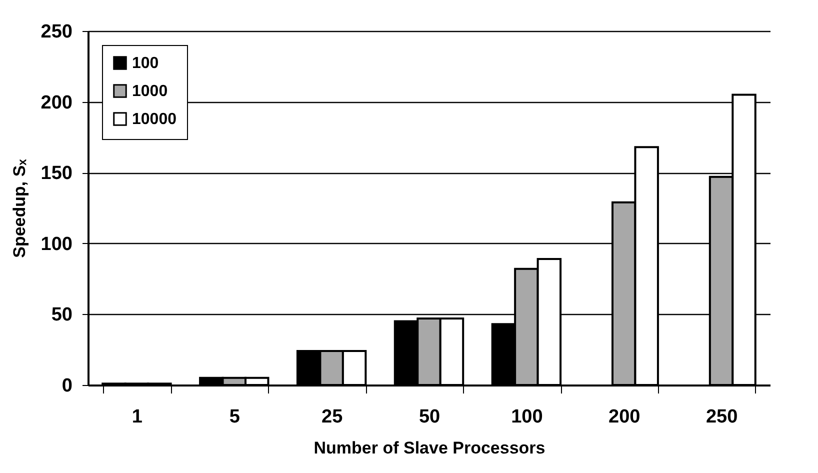 The width and height of the screenshot is (818, 473). What do you see at coordinates (56, 173) in the screenshot?
I see `y-tick-label: 150` at bounding box center [56, 173].